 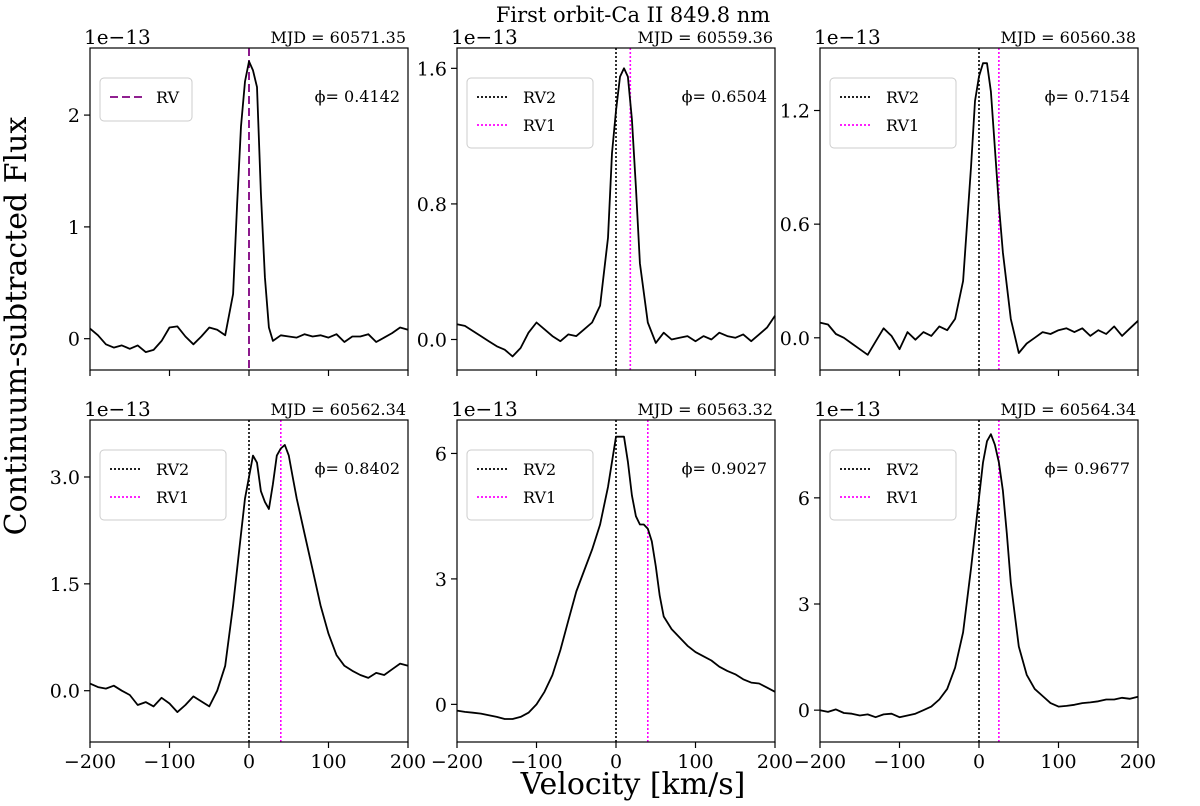 What do you see at coordinates (338, 409) in the screenshot?
I see `mjd-label: MJD = 60562.34` at bounding box center [338, 409].